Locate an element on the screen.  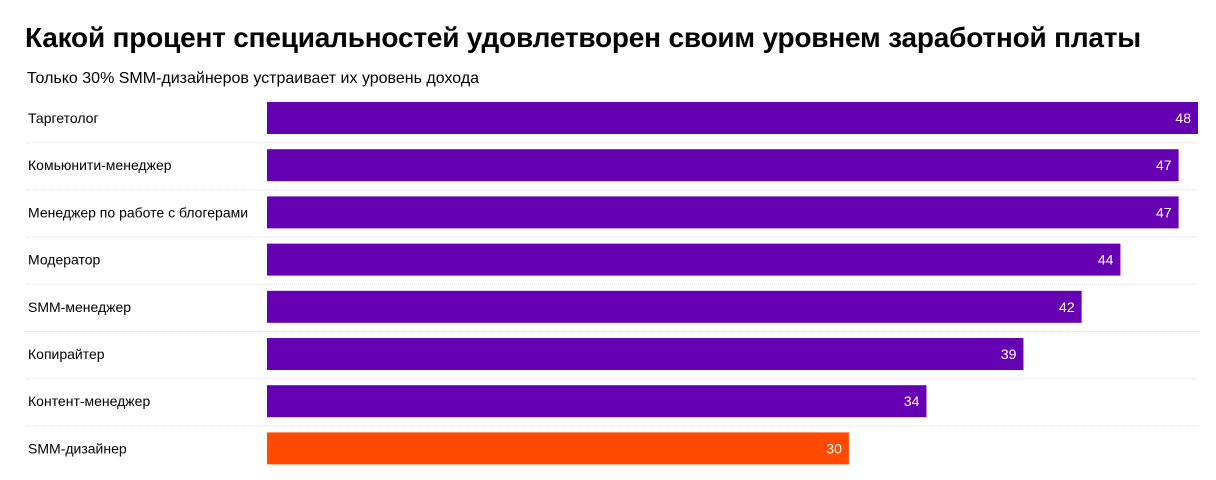
category-label: Таргетолог is located at coordinates (63, 118).